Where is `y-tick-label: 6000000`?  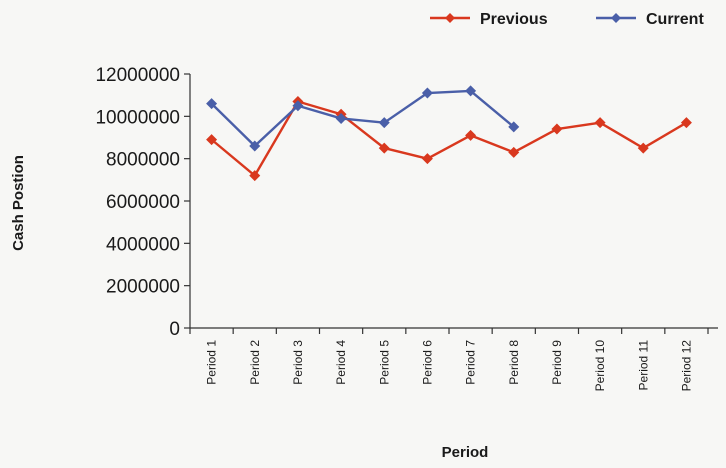 y-tick-label: 6000000 is located at coordinates (143, 202).